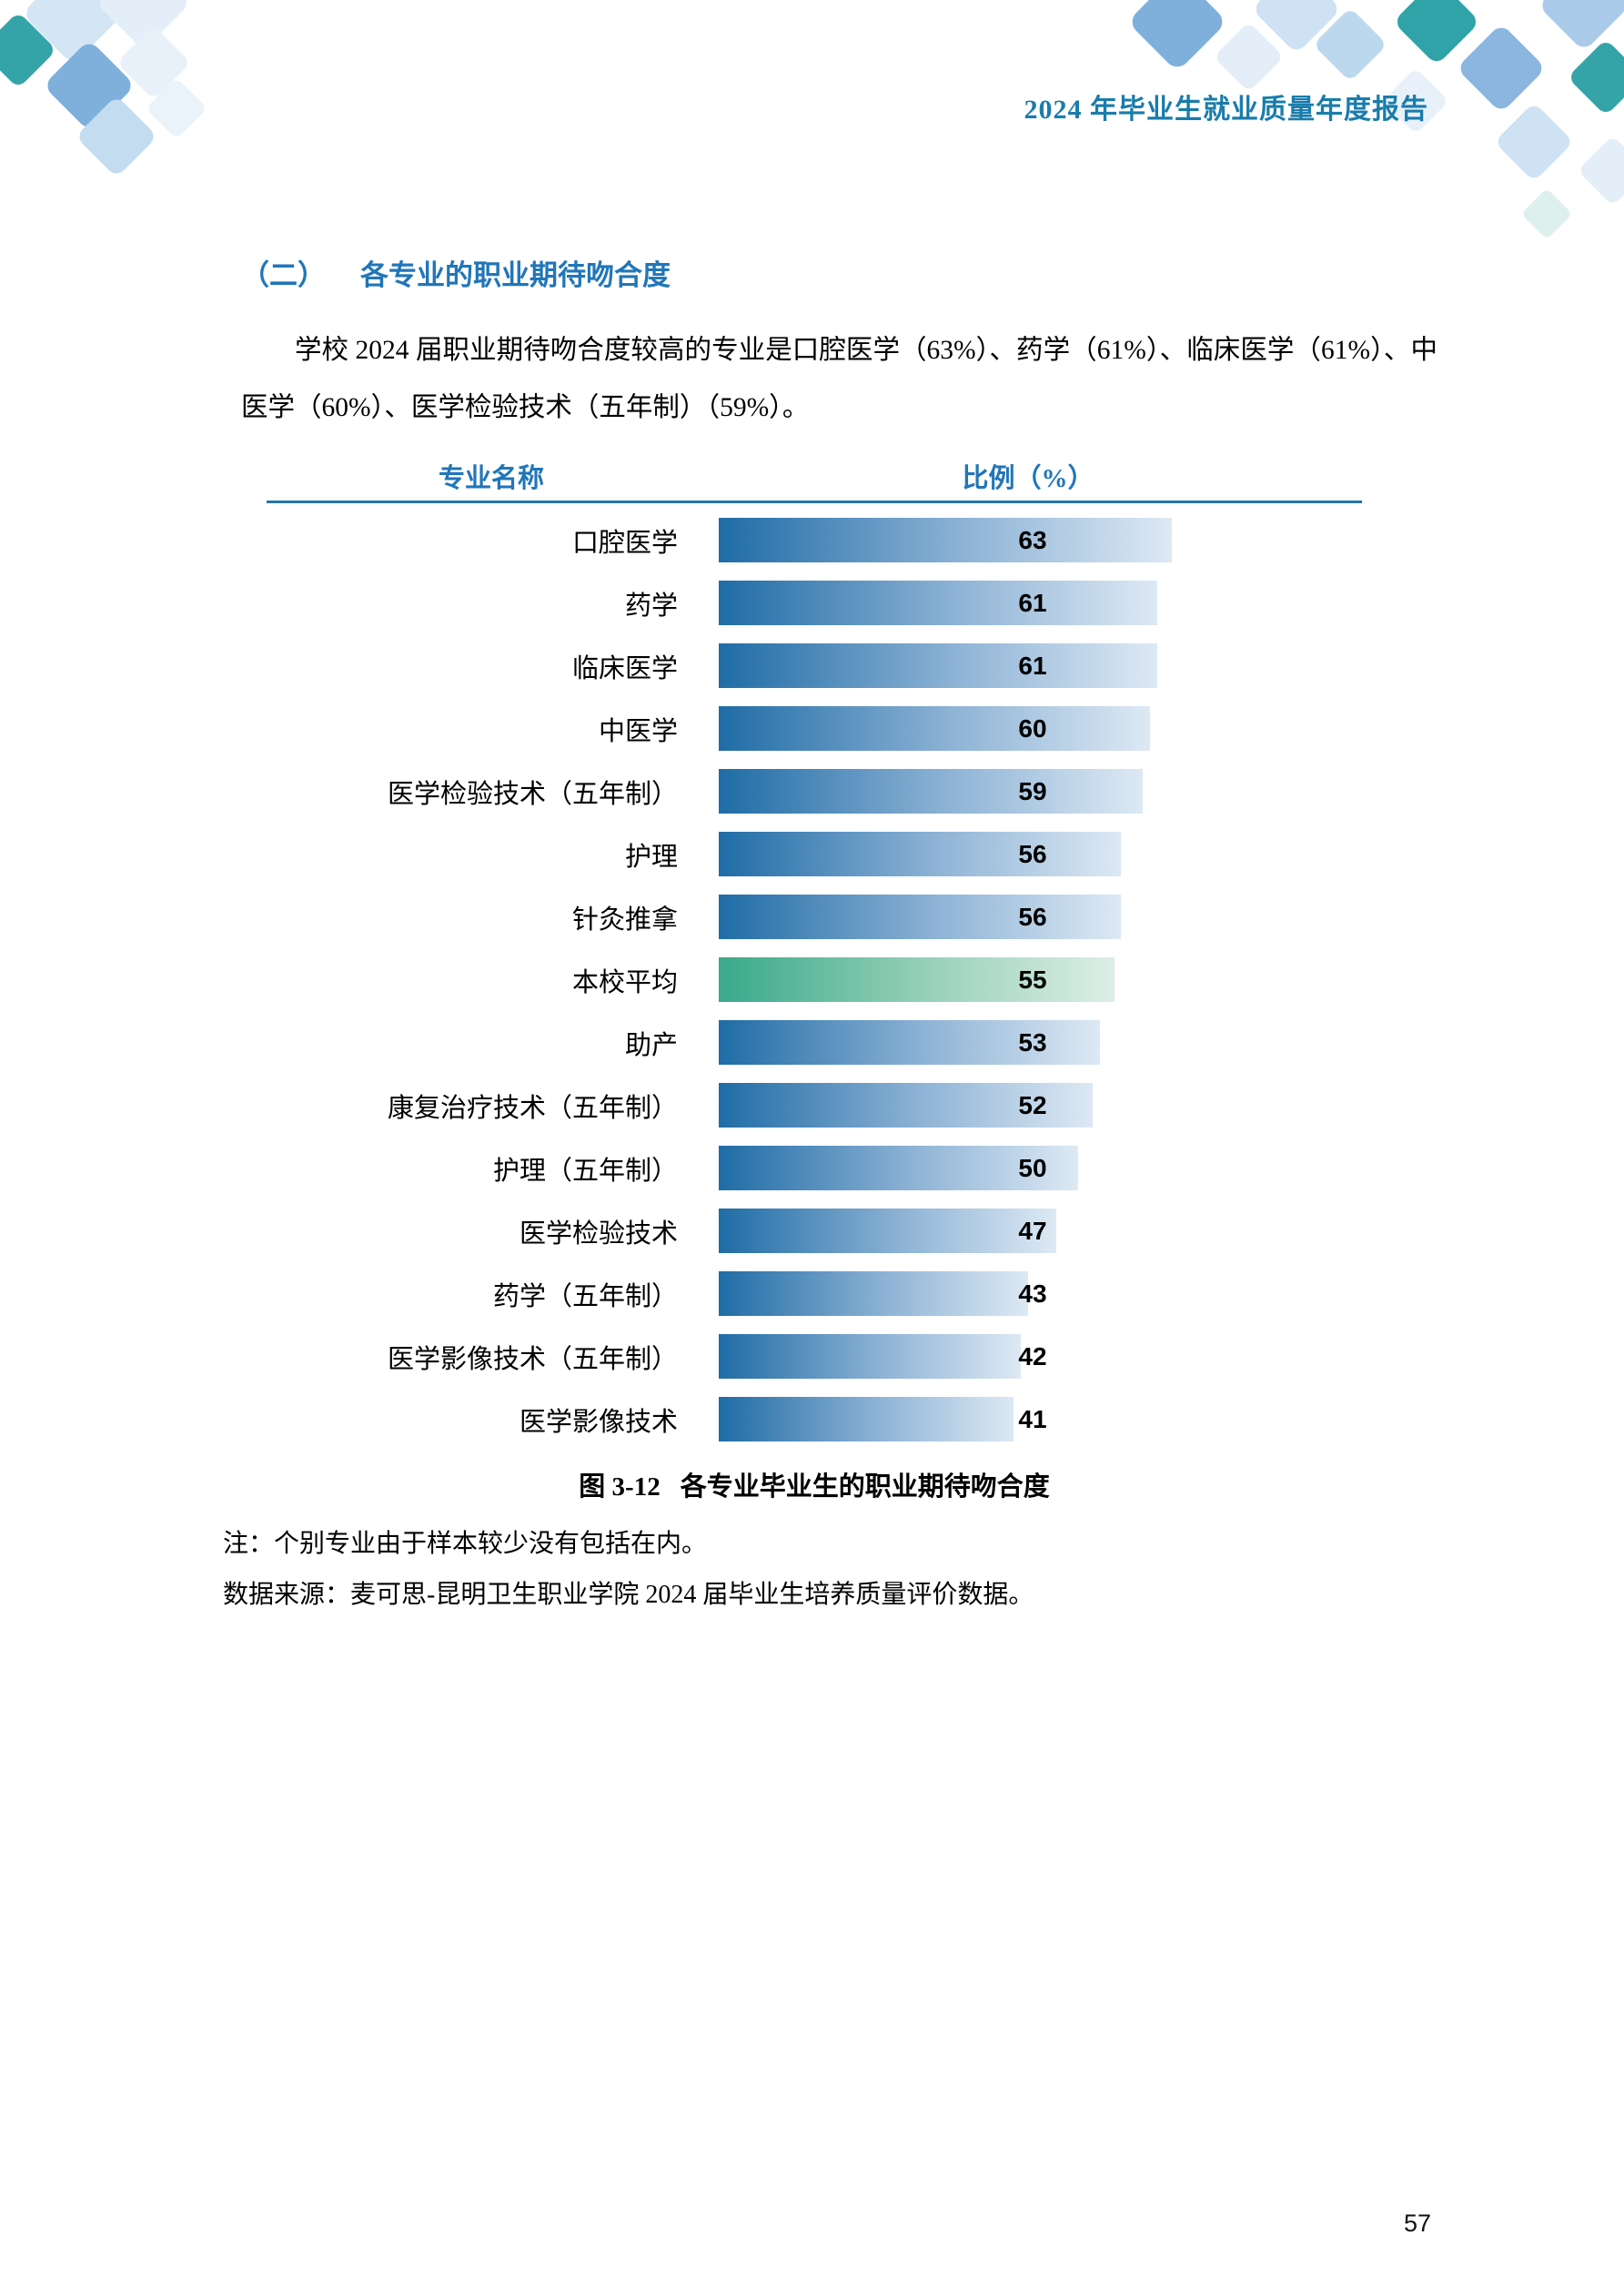  I want to click on chart-bar-value: 47, so click(1032, 1231).